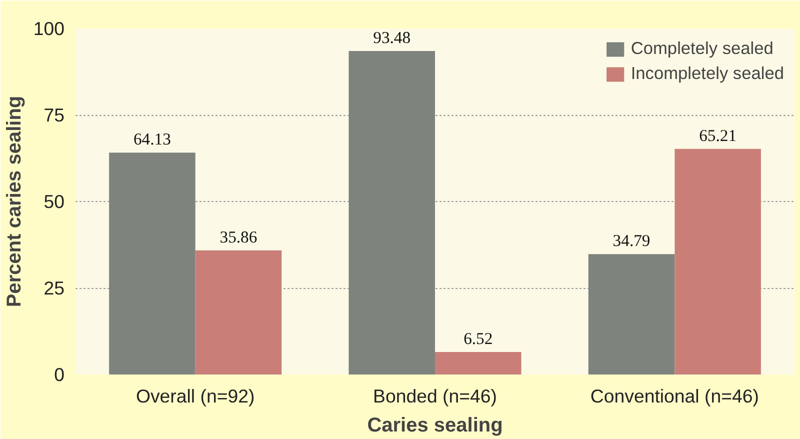 This screenshot has height=439, width=800. Describe the element at coordinates (674, 396) in the screenshot. I see `x-tick-label: Conventional (n=46)` at that location.